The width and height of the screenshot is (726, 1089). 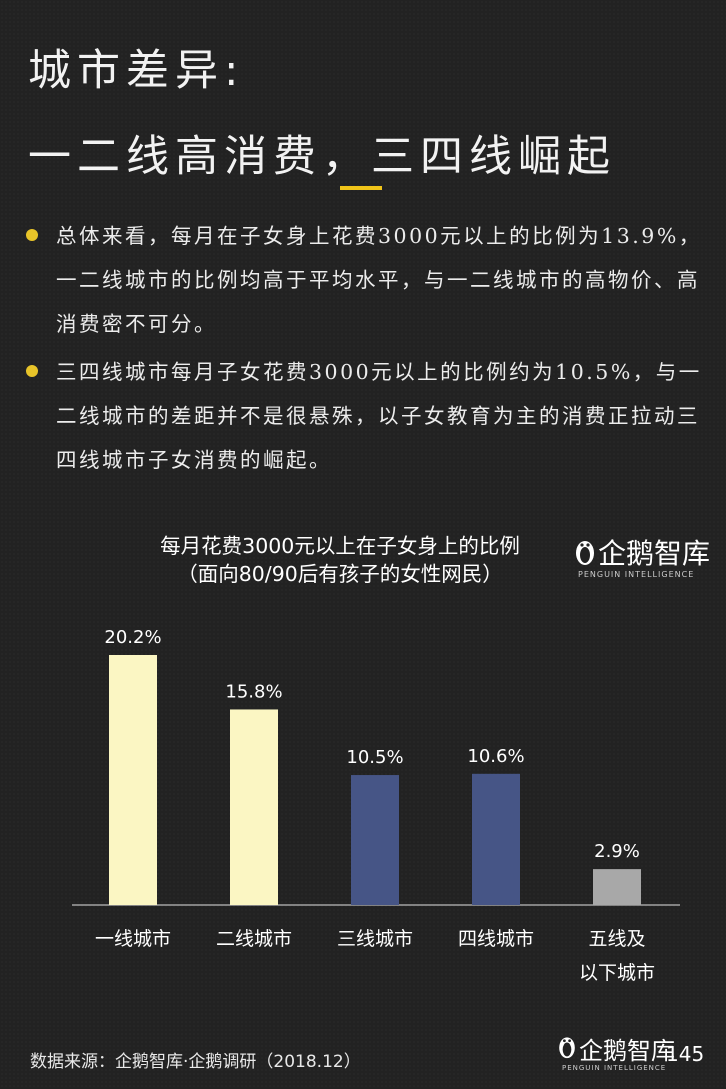 What do you see at coordinates (340, 546) in the screenshot?
I see `chart-title: 每月花费3000元以上在子女身上的比例` at bounding box center [340, 546].